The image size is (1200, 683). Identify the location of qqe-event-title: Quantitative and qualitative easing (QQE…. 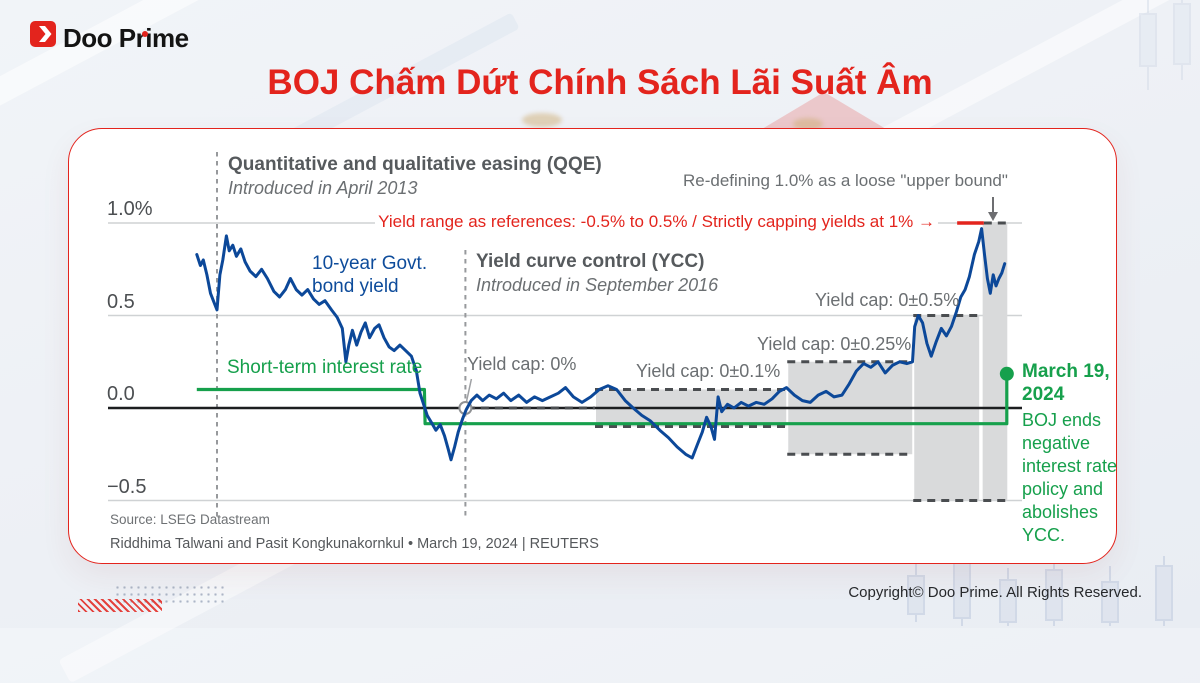
(415, 164).